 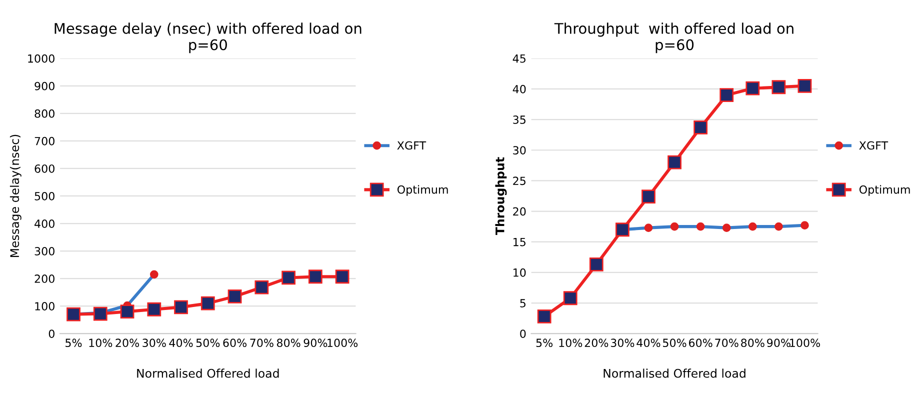 I want to click on y-tick-label: 45, so click(x=519, y=58).